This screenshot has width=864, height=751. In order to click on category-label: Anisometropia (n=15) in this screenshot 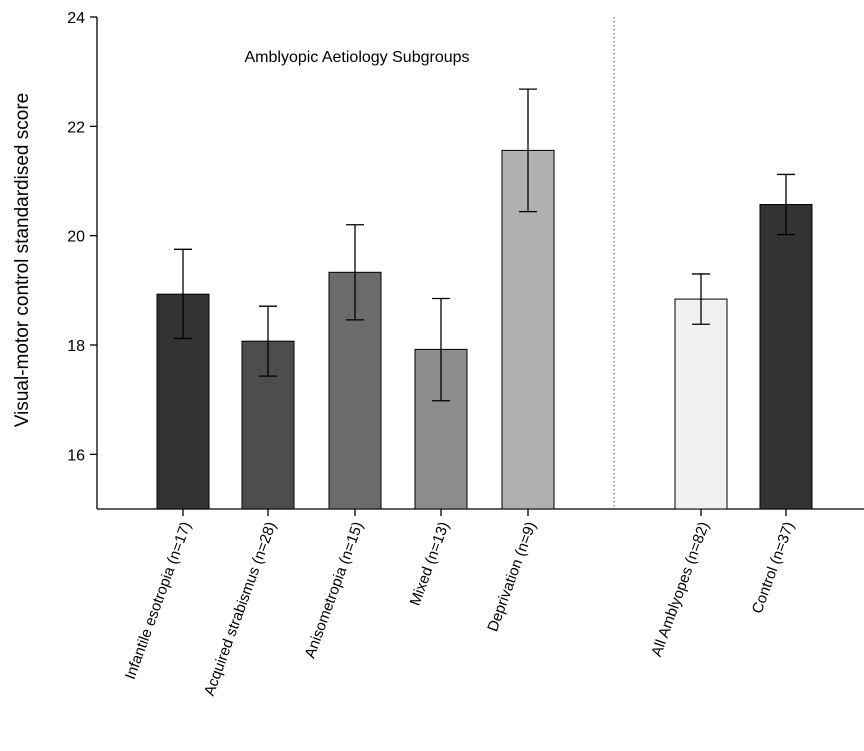, I will do `click(334, 590)`.